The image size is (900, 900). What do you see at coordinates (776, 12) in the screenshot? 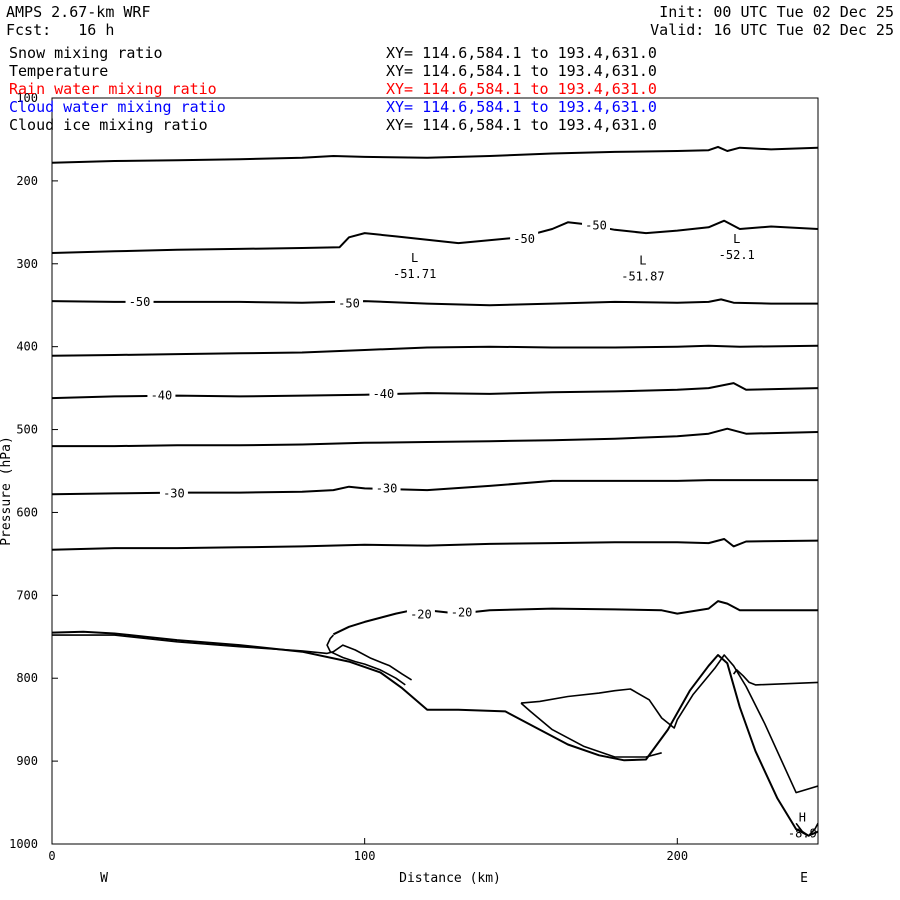
I see `init-time: Init: 00 UTC Tue 02 Dec 25` at bounding box center [776, 12].